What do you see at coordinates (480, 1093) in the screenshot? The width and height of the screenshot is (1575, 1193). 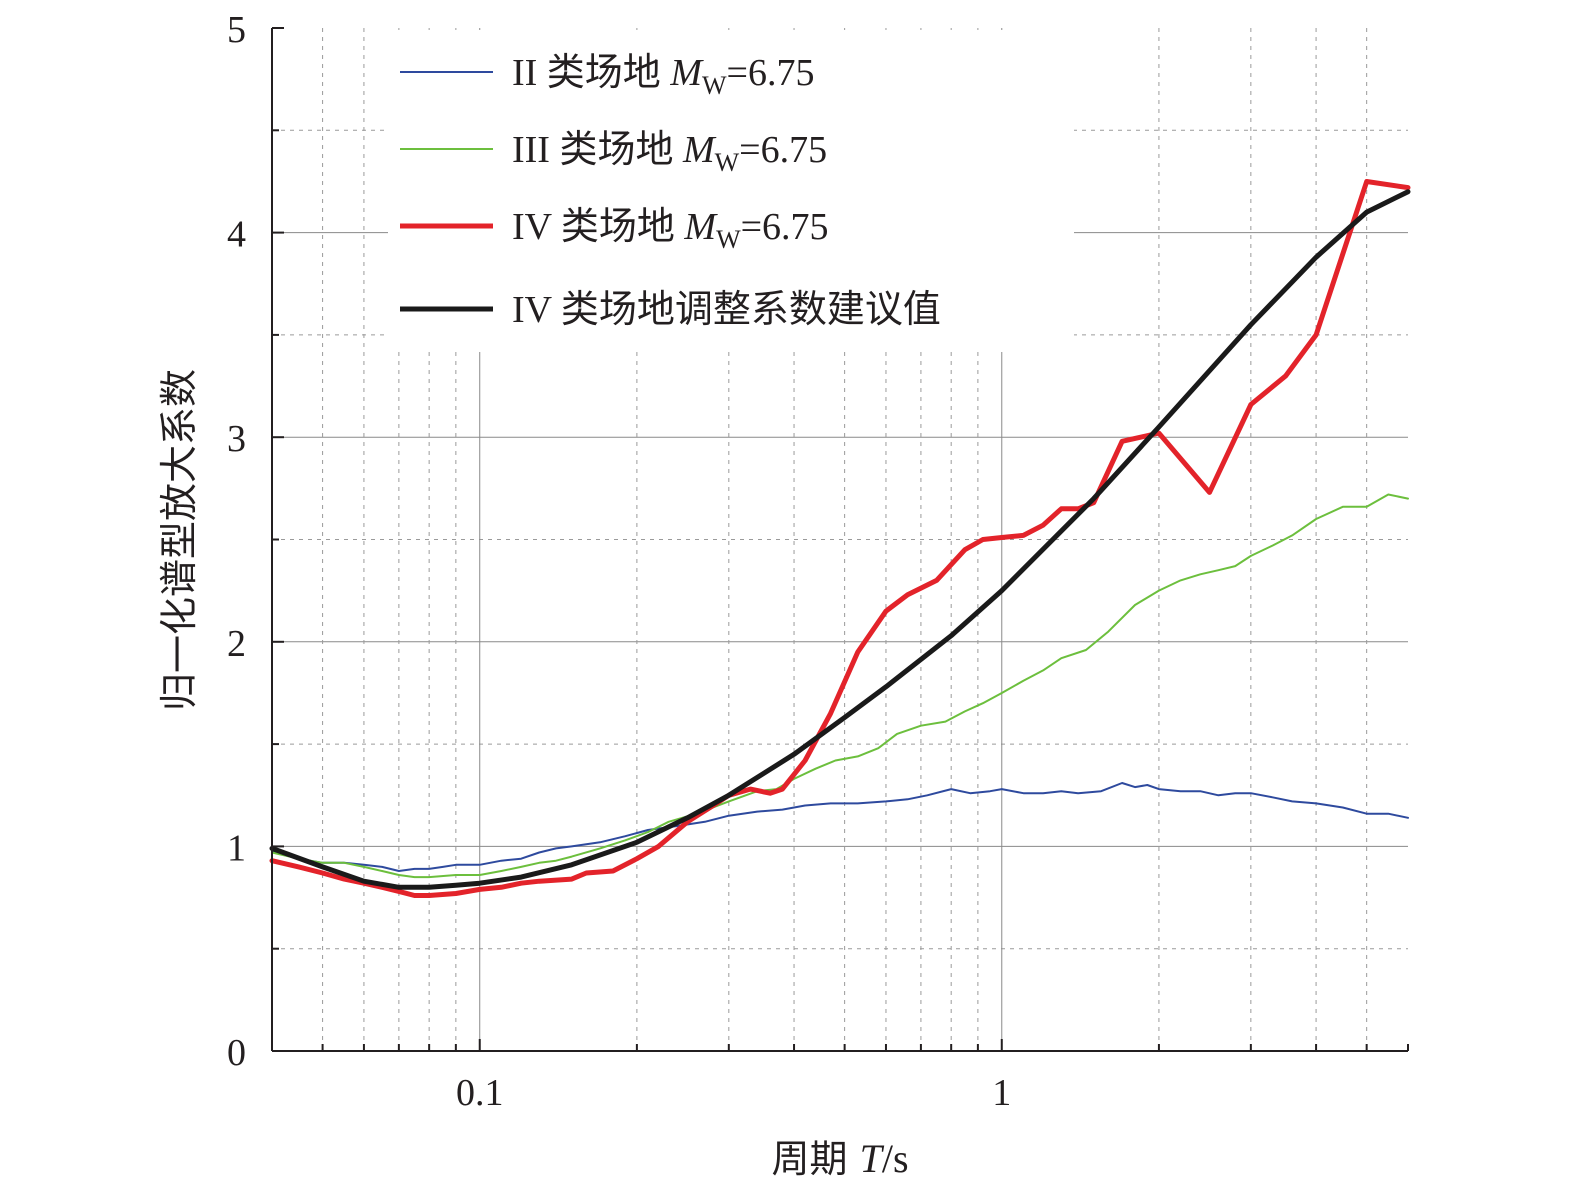 I see `x-tick-label: 0.1` at bounding box center [480, 1093].